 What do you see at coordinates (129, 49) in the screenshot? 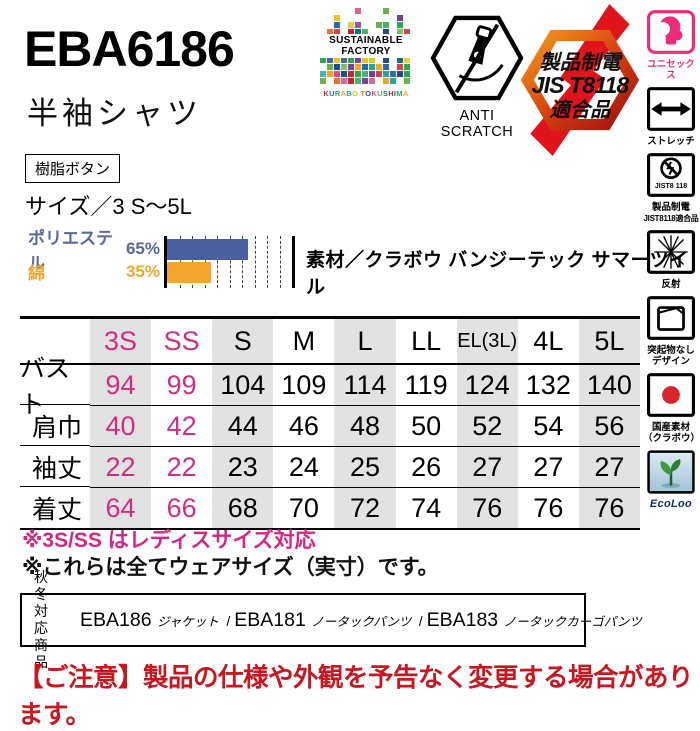
I see `product-code: EBA6186` at bounding box center [129, 49].